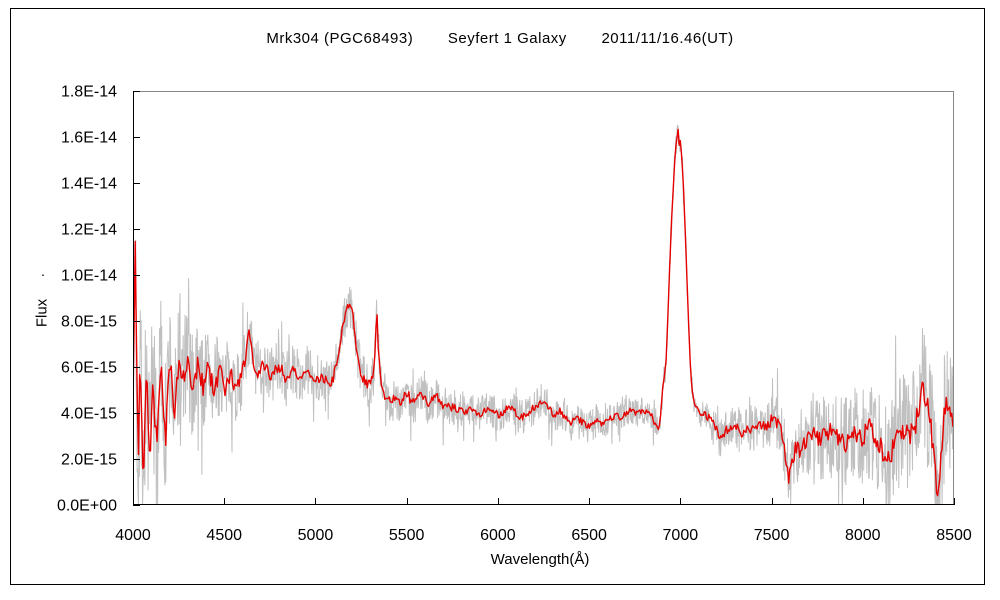  Describe the element at coordinates (681, 535) in the screenshot. I see `x-tick-label: 7000` at that location.